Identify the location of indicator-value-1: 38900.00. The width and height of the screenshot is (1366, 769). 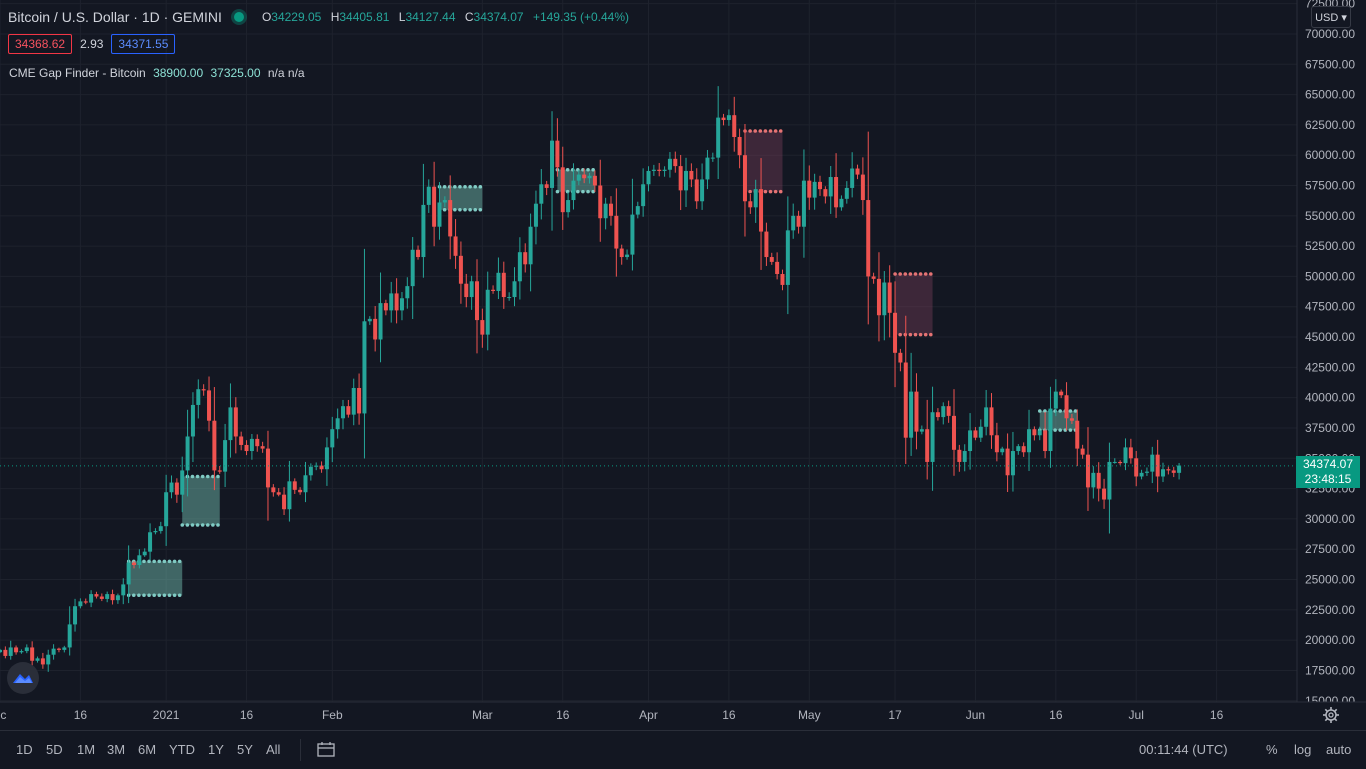
(178, 73).